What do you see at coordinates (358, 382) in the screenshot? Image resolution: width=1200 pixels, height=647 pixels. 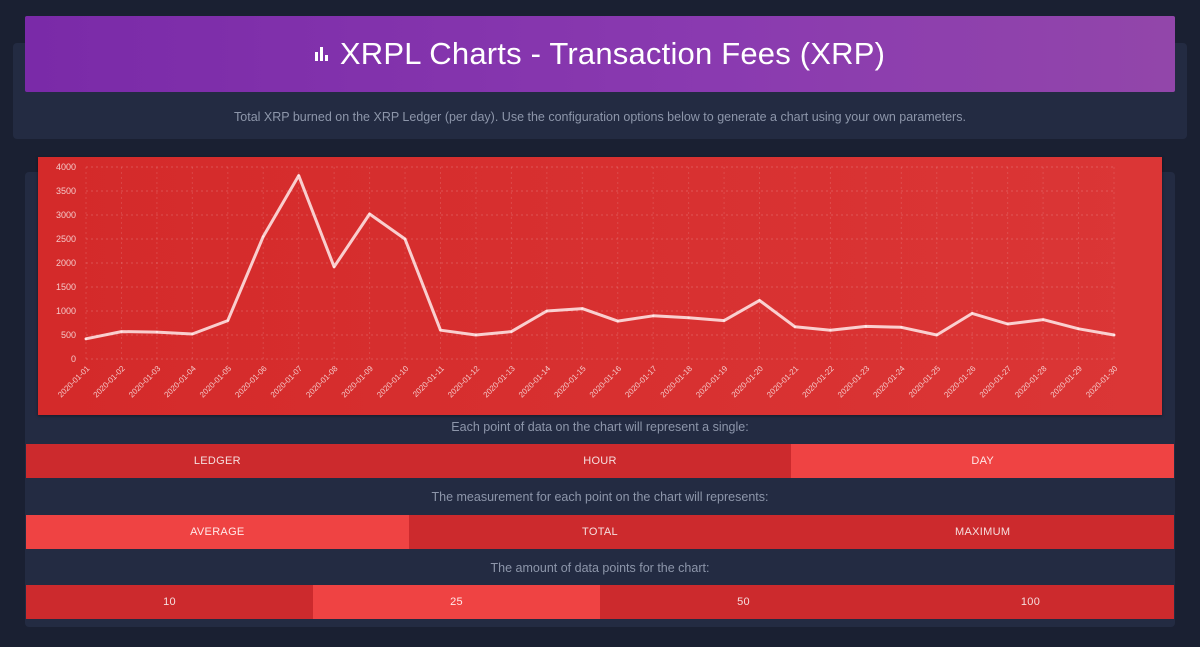 I see `x-tick-label: 2020-01-09` at bounding box center [358, 382].